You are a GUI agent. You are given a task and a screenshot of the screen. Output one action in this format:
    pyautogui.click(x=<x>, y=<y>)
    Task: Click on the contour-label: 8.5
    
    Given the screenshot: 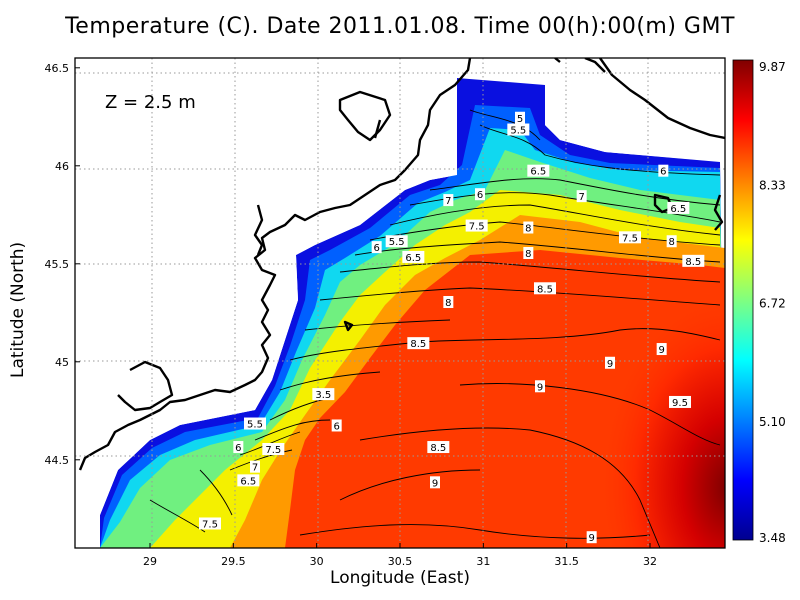 What is the action you would take?
    pyautogui.click(x=693, y=261)
    